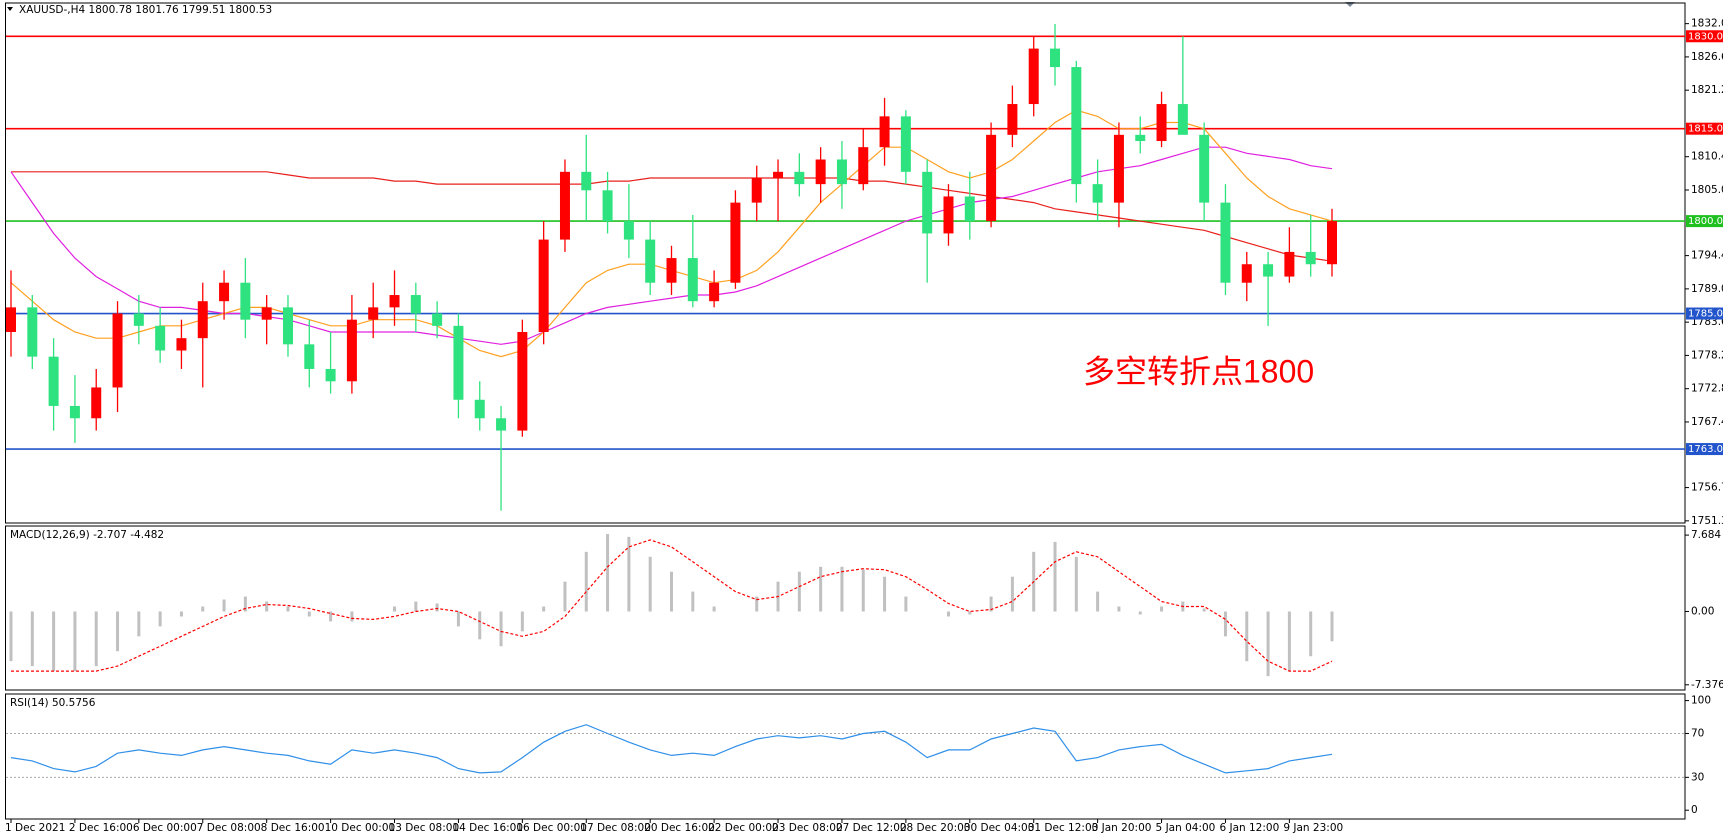 This screenshot has width=1723, height=838. What do you see at coordinates (1063, 828) in the screenshot?
I see `x-tick-label: 31 Dec 12:00` at bounding box center [1063, 828].